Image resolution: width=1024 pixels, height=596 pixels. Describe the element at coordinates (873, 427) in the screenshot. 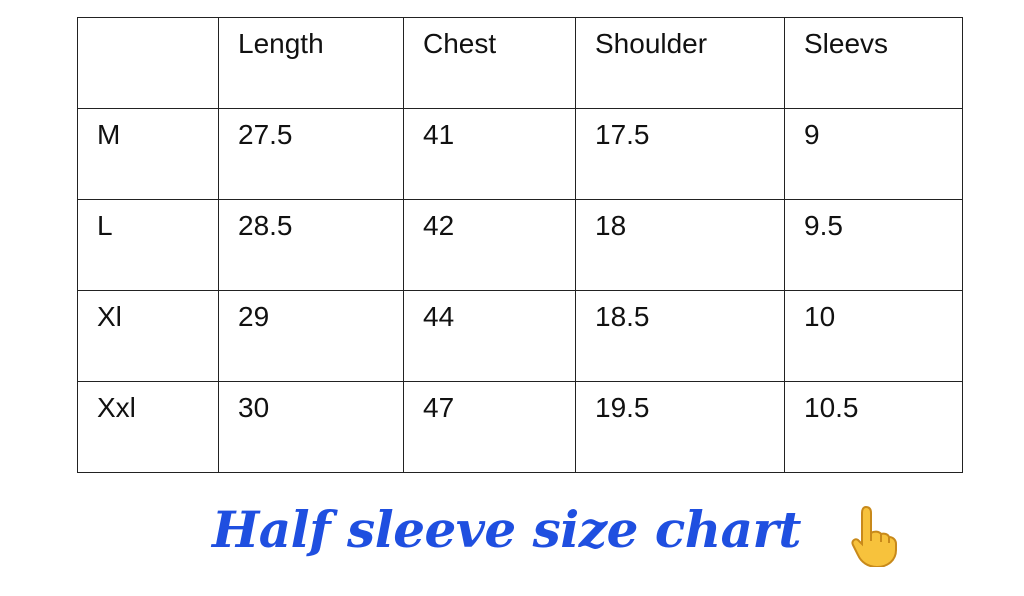

I see `table-cell: 10.5` at that location.